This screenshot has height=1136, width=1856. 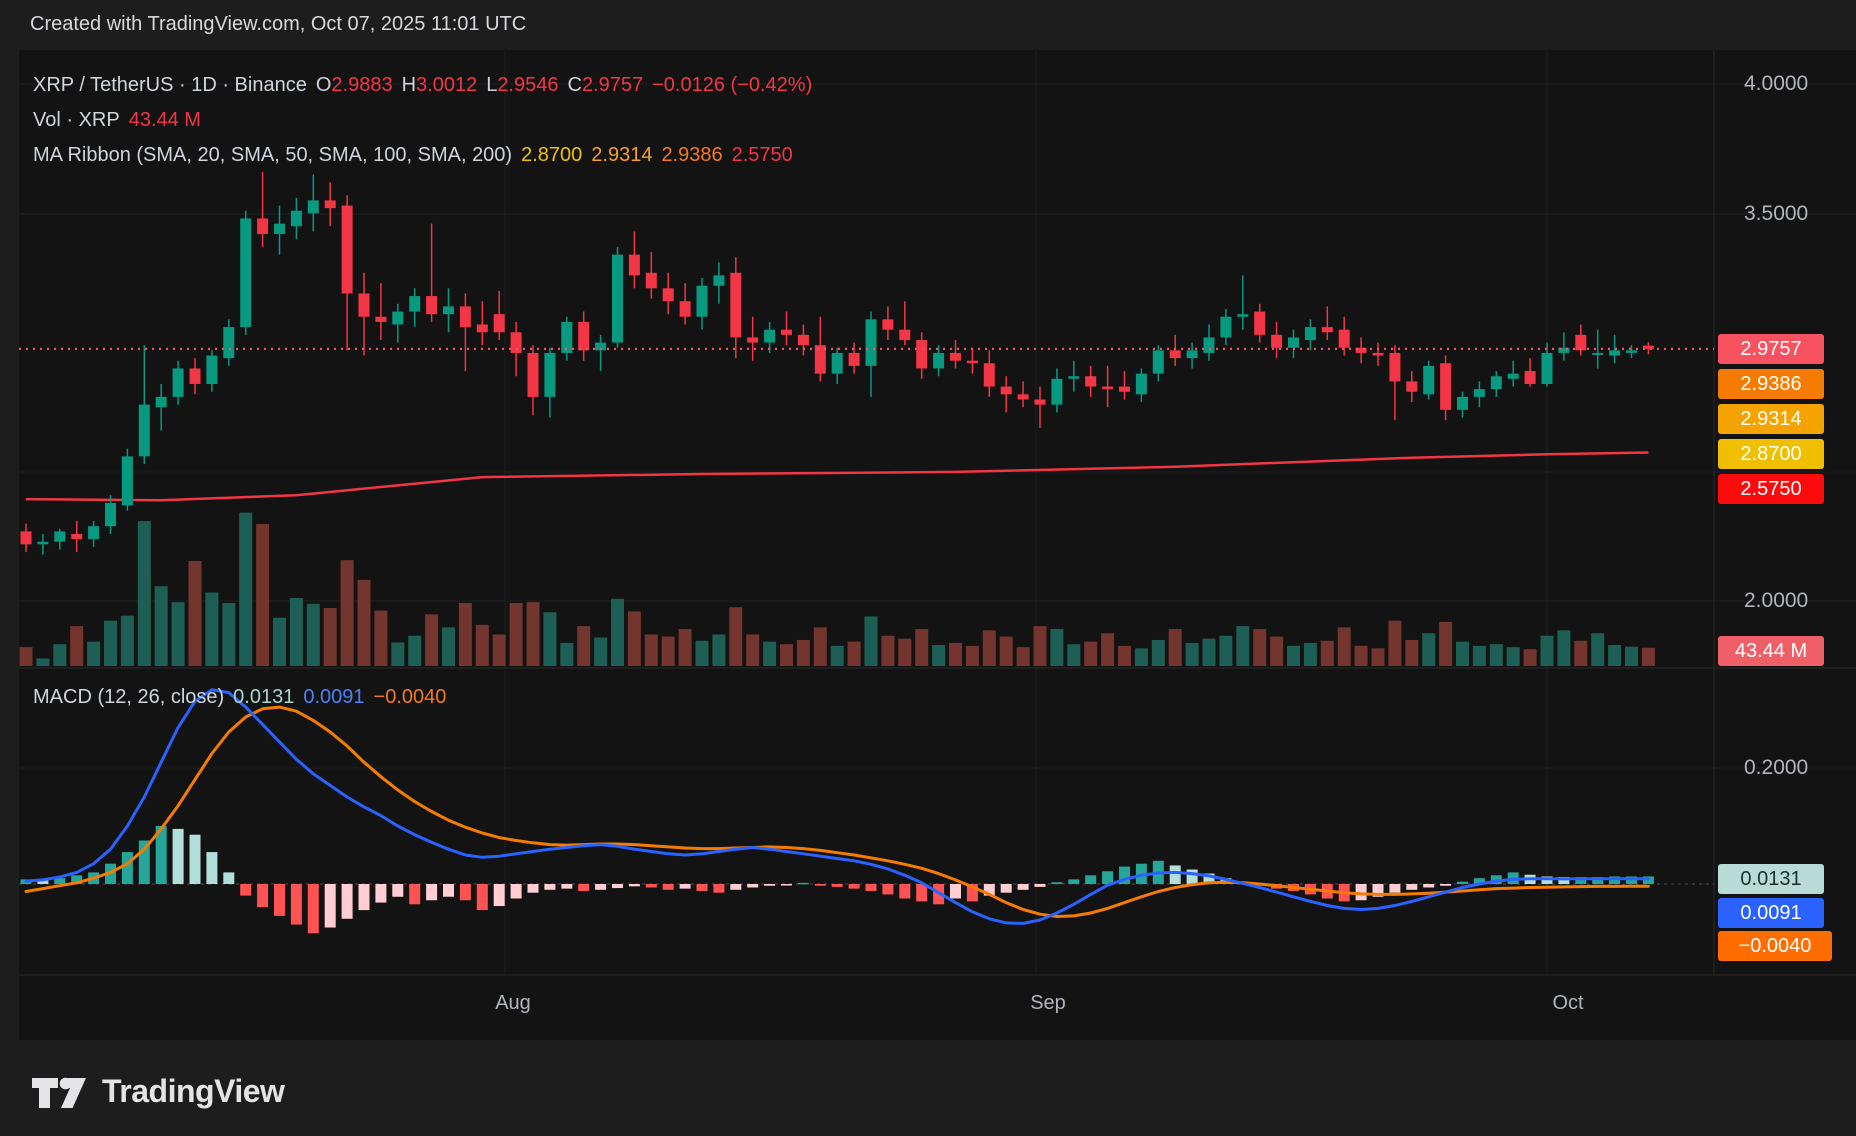 I want to click on volume-badge: 43.44 M, so click(x=1771, y=651).